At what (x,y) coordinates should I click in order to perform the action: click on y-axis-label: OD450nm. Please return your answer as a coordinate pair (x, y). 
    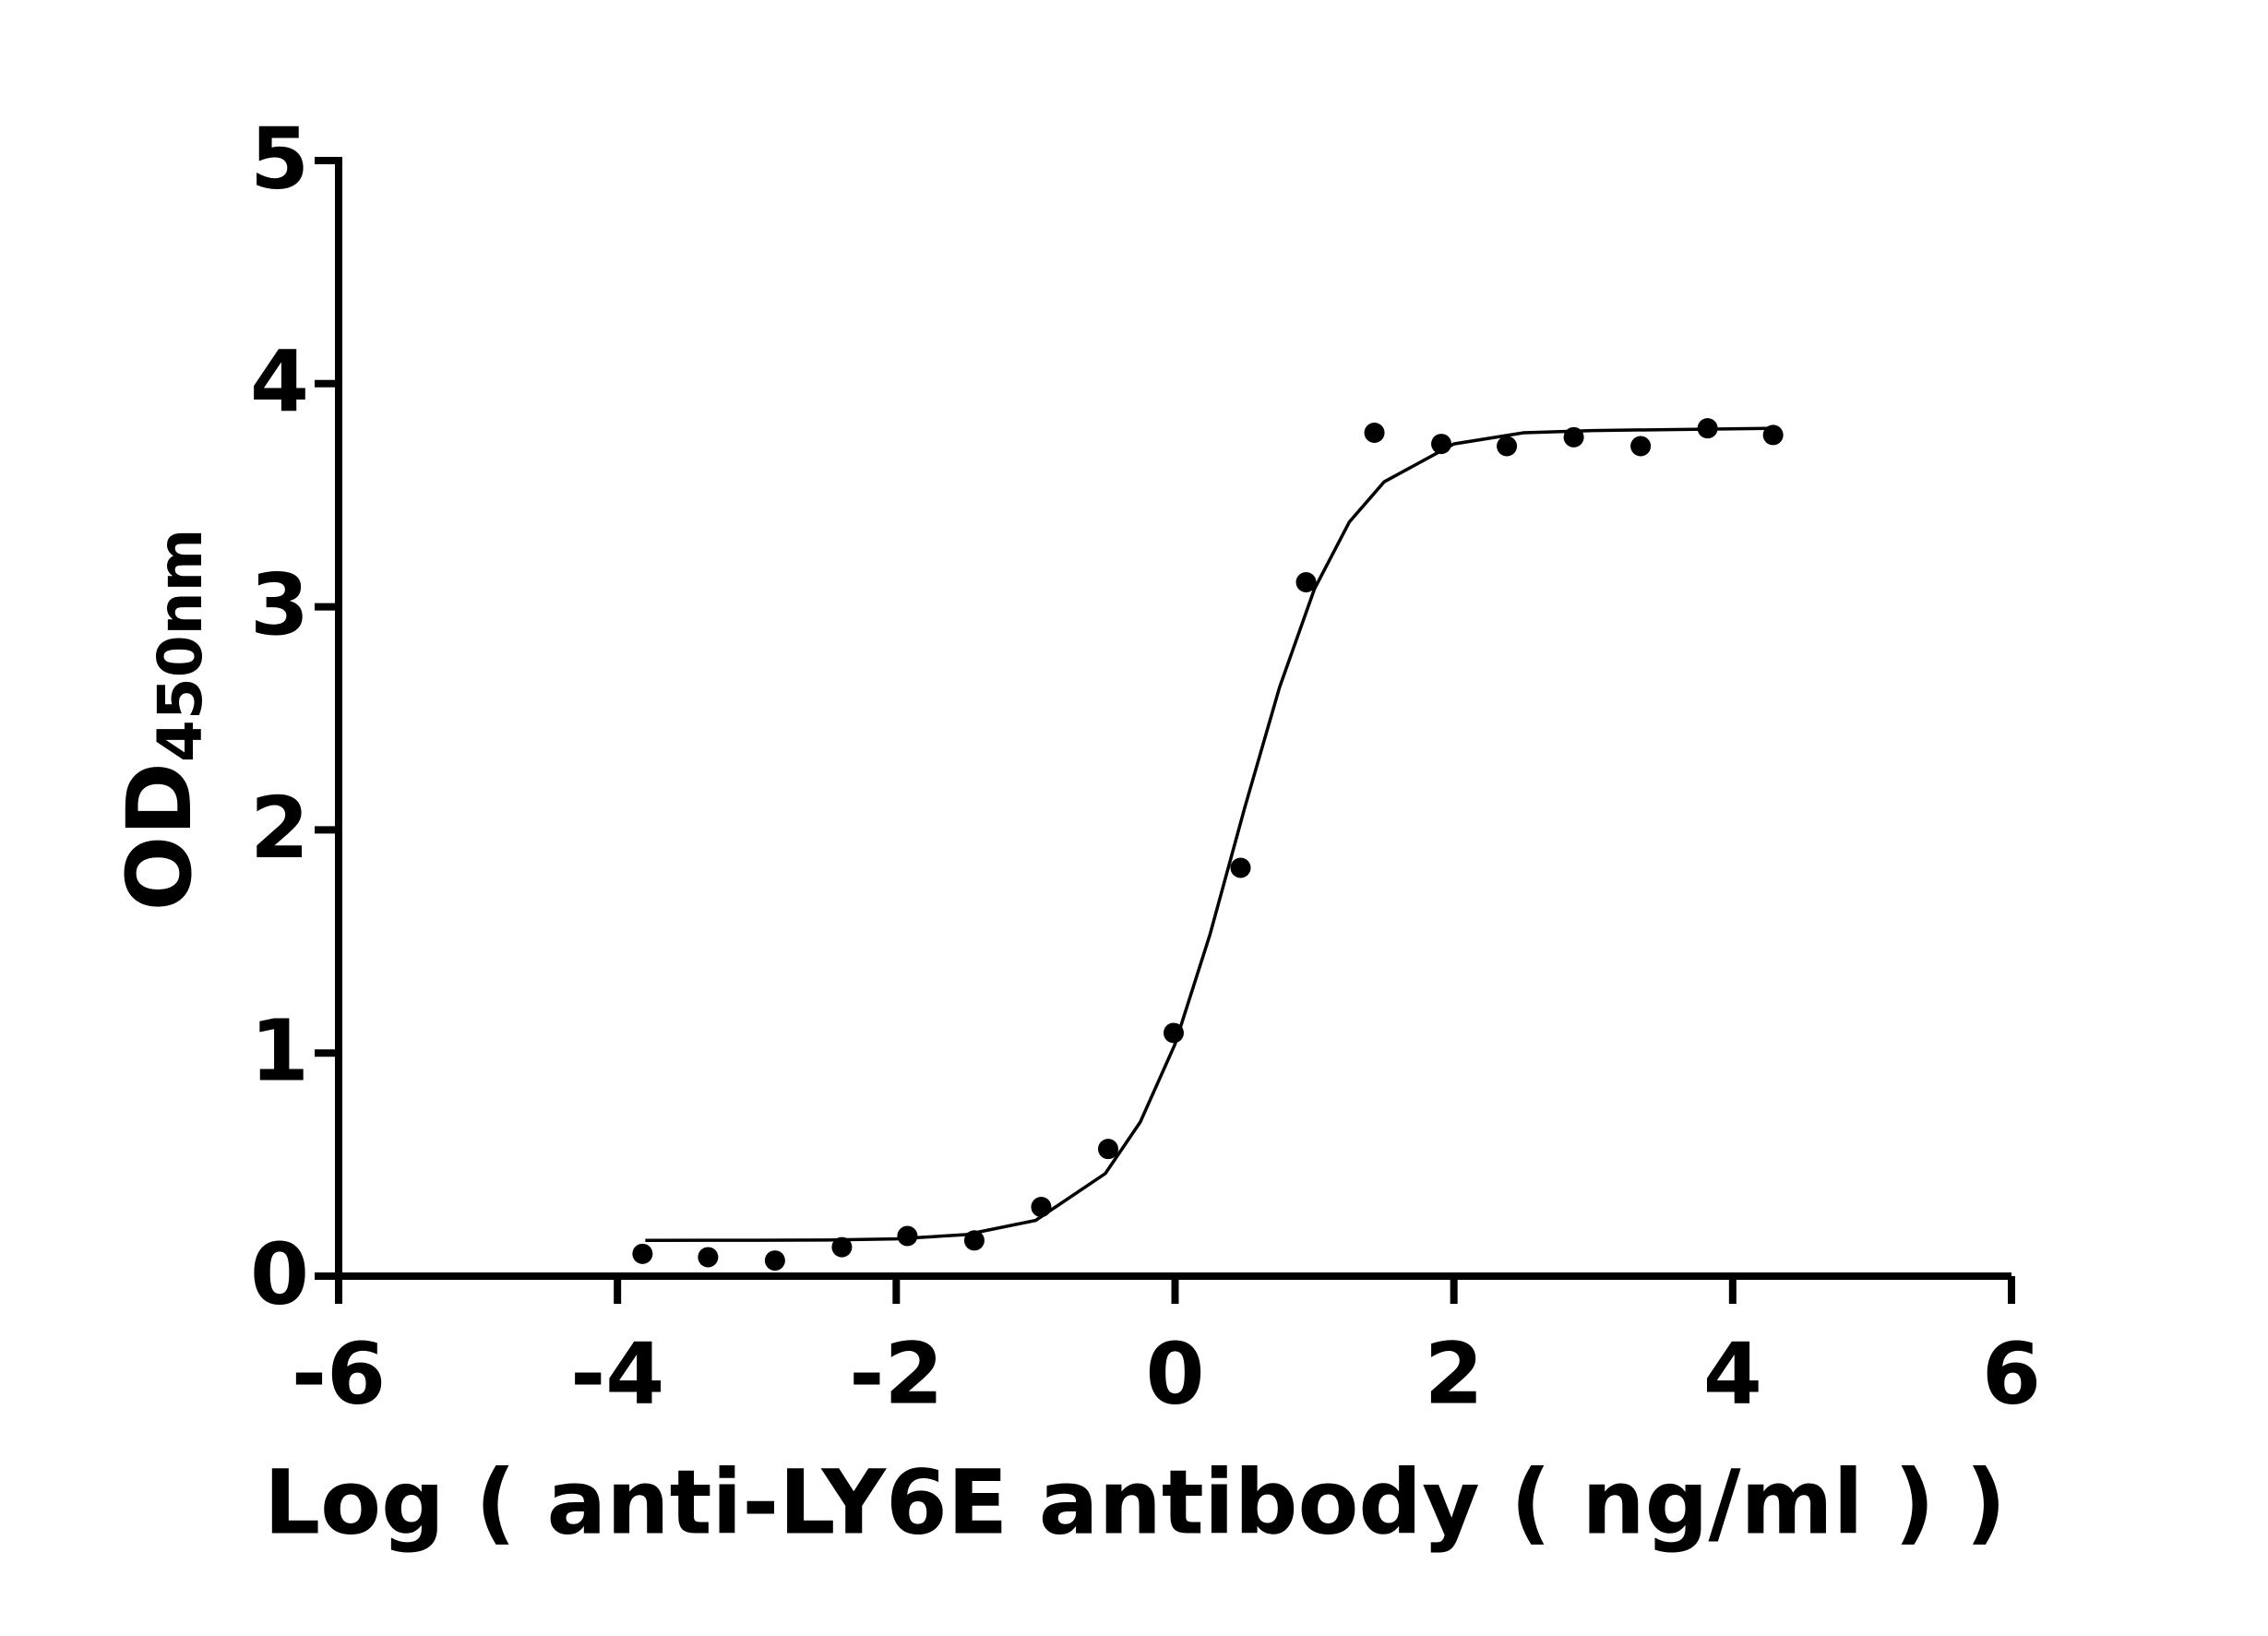
    Looking at the image, I should click on (162, 720).